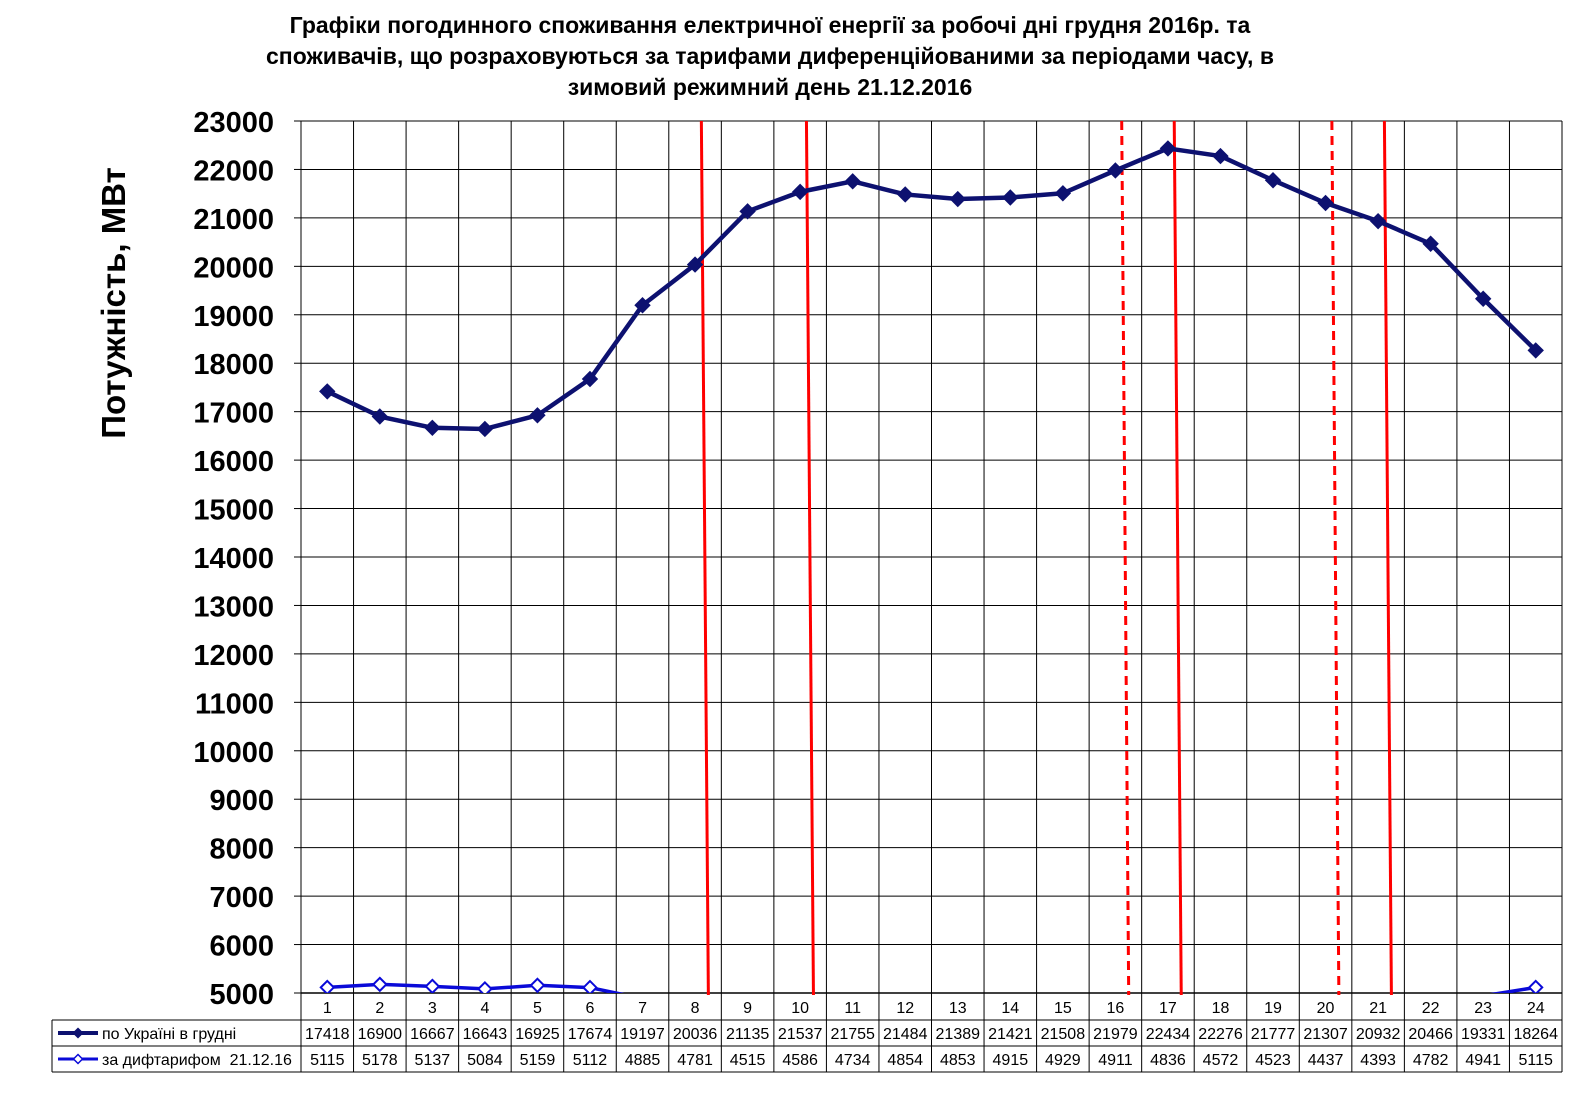  What do you see at coordinates (853, 1060) in the screenshot?
I see `table-value: 4734` at bounding box center [853, 1060].